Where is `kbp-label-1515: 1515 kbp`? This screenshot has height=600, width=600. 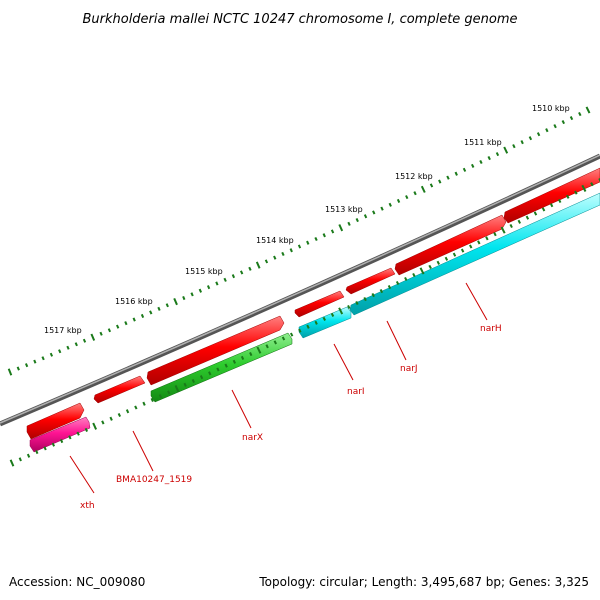
kbp-label-1515: 1515 kbp is located at coordinates (204, 271).